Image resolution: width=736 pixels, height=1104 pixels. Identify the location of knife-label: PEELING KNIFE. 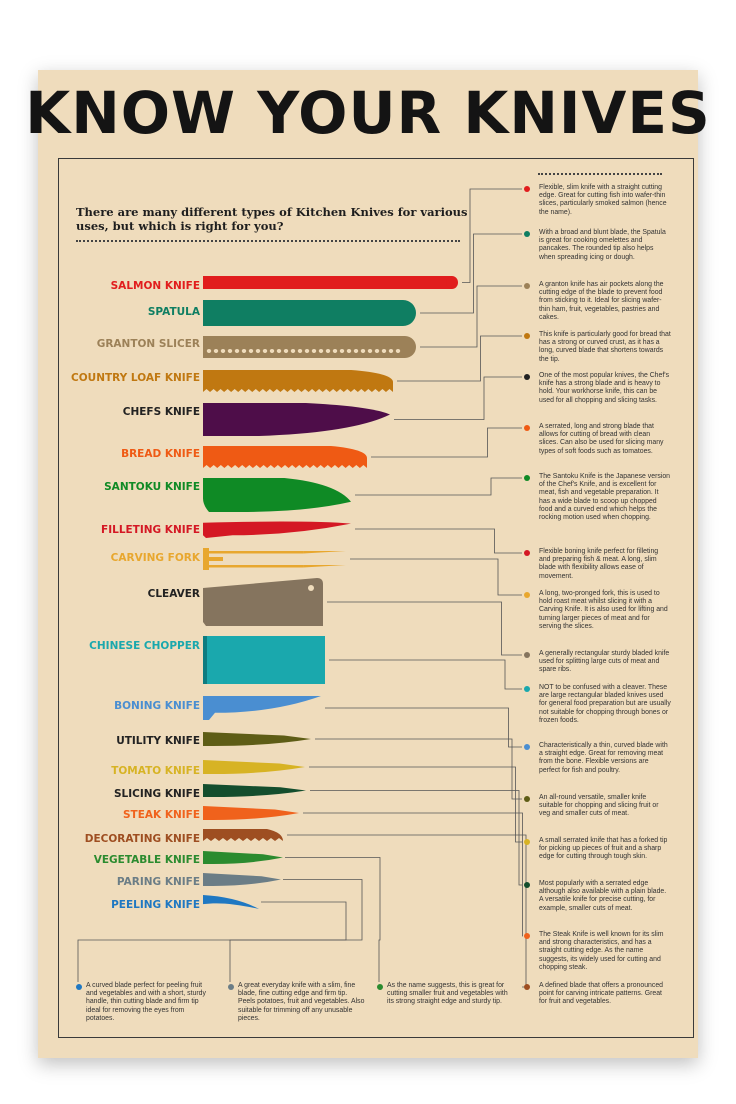
(155, 905).